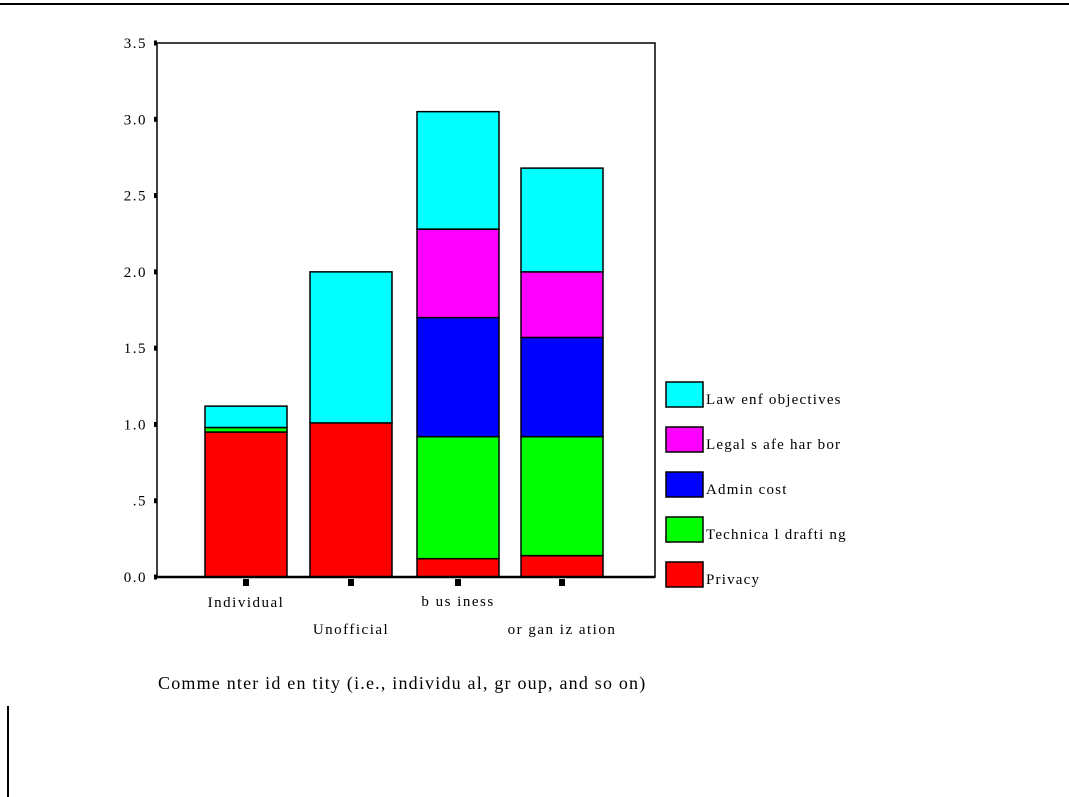  What do you see at coordinates (774, 400) in the screenshot?
I see `legend-label: Law enf objectives` at bounding box center [774, 400].